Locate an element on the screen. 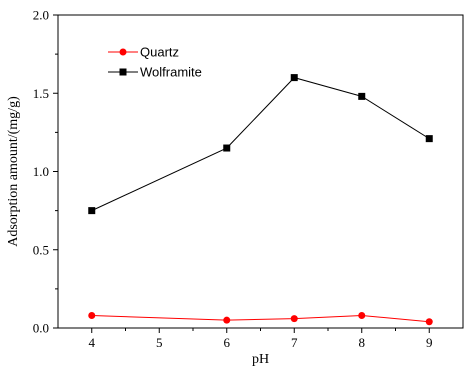  x-tick-label: 8 is located at coordinates (362, 342).